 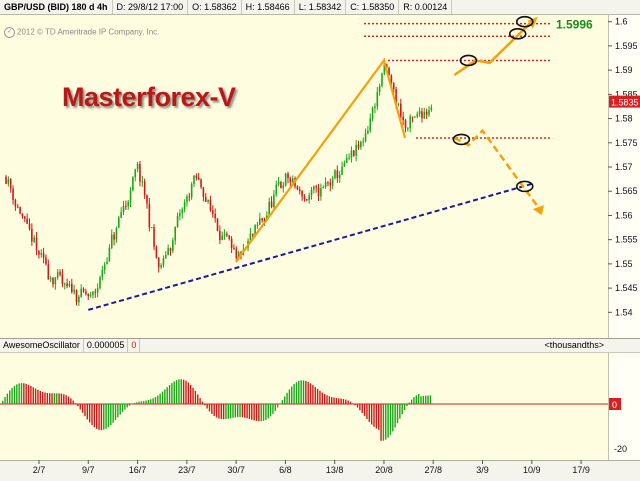 What do you see at coordinates (532, 470) in the screenshot?
I see `date-tick-label: 10/9` at bounding box center [532, 470].